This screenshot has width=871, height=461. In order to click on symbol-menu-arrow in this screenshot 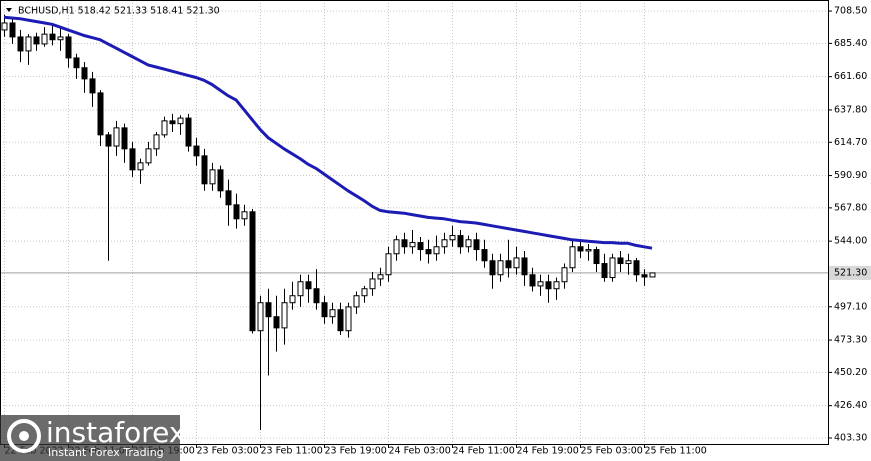, I will do `click(9, 10)`.